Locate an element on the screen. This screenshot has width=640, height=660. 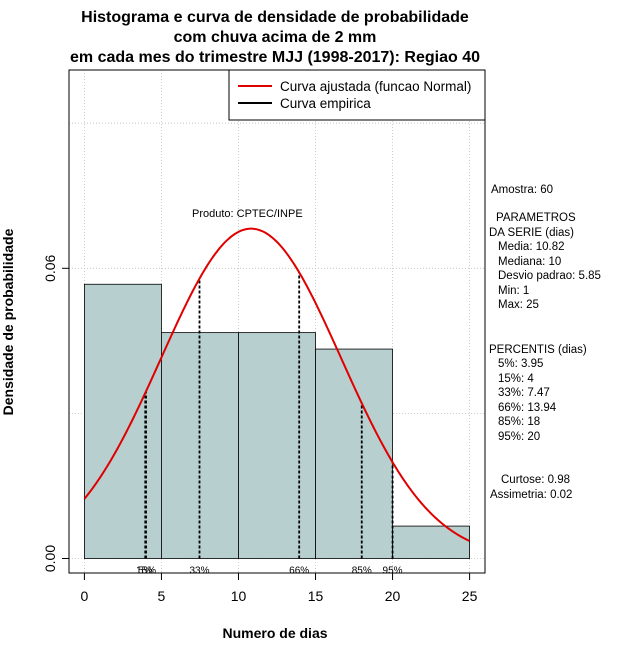
percentile-label-2: 15% is located at coordinates (146, 570).